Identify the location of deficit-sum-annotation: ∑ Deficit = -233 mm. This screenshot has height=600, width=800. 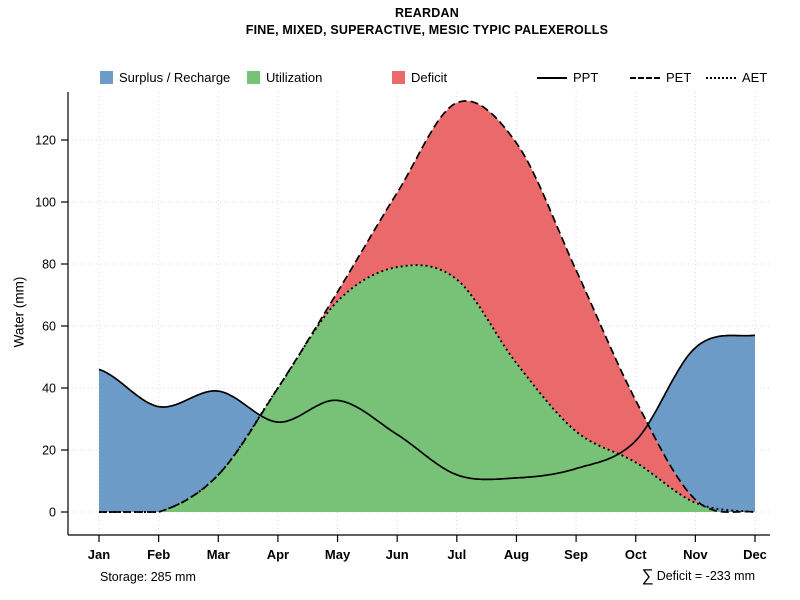
(698, 575).